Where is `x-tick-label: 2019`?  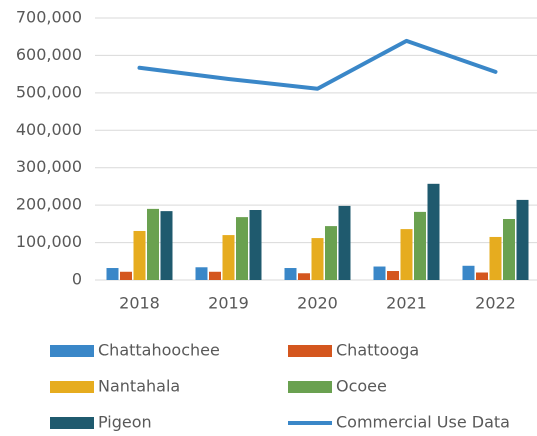 x-tick-label: 2019 is located at coordinates (228, 303).